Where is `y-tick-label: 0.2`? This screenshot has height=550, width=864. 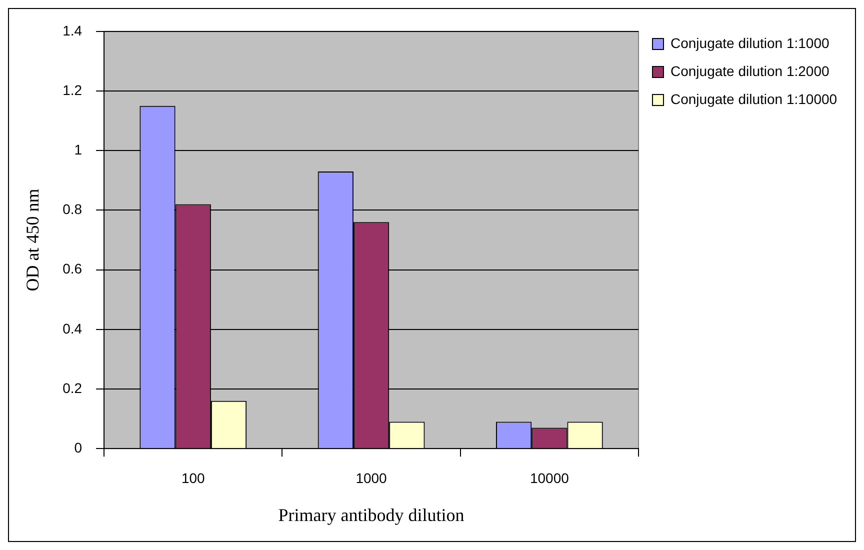
y-tick-label: 0.2 is located at coordinates (72, 388).